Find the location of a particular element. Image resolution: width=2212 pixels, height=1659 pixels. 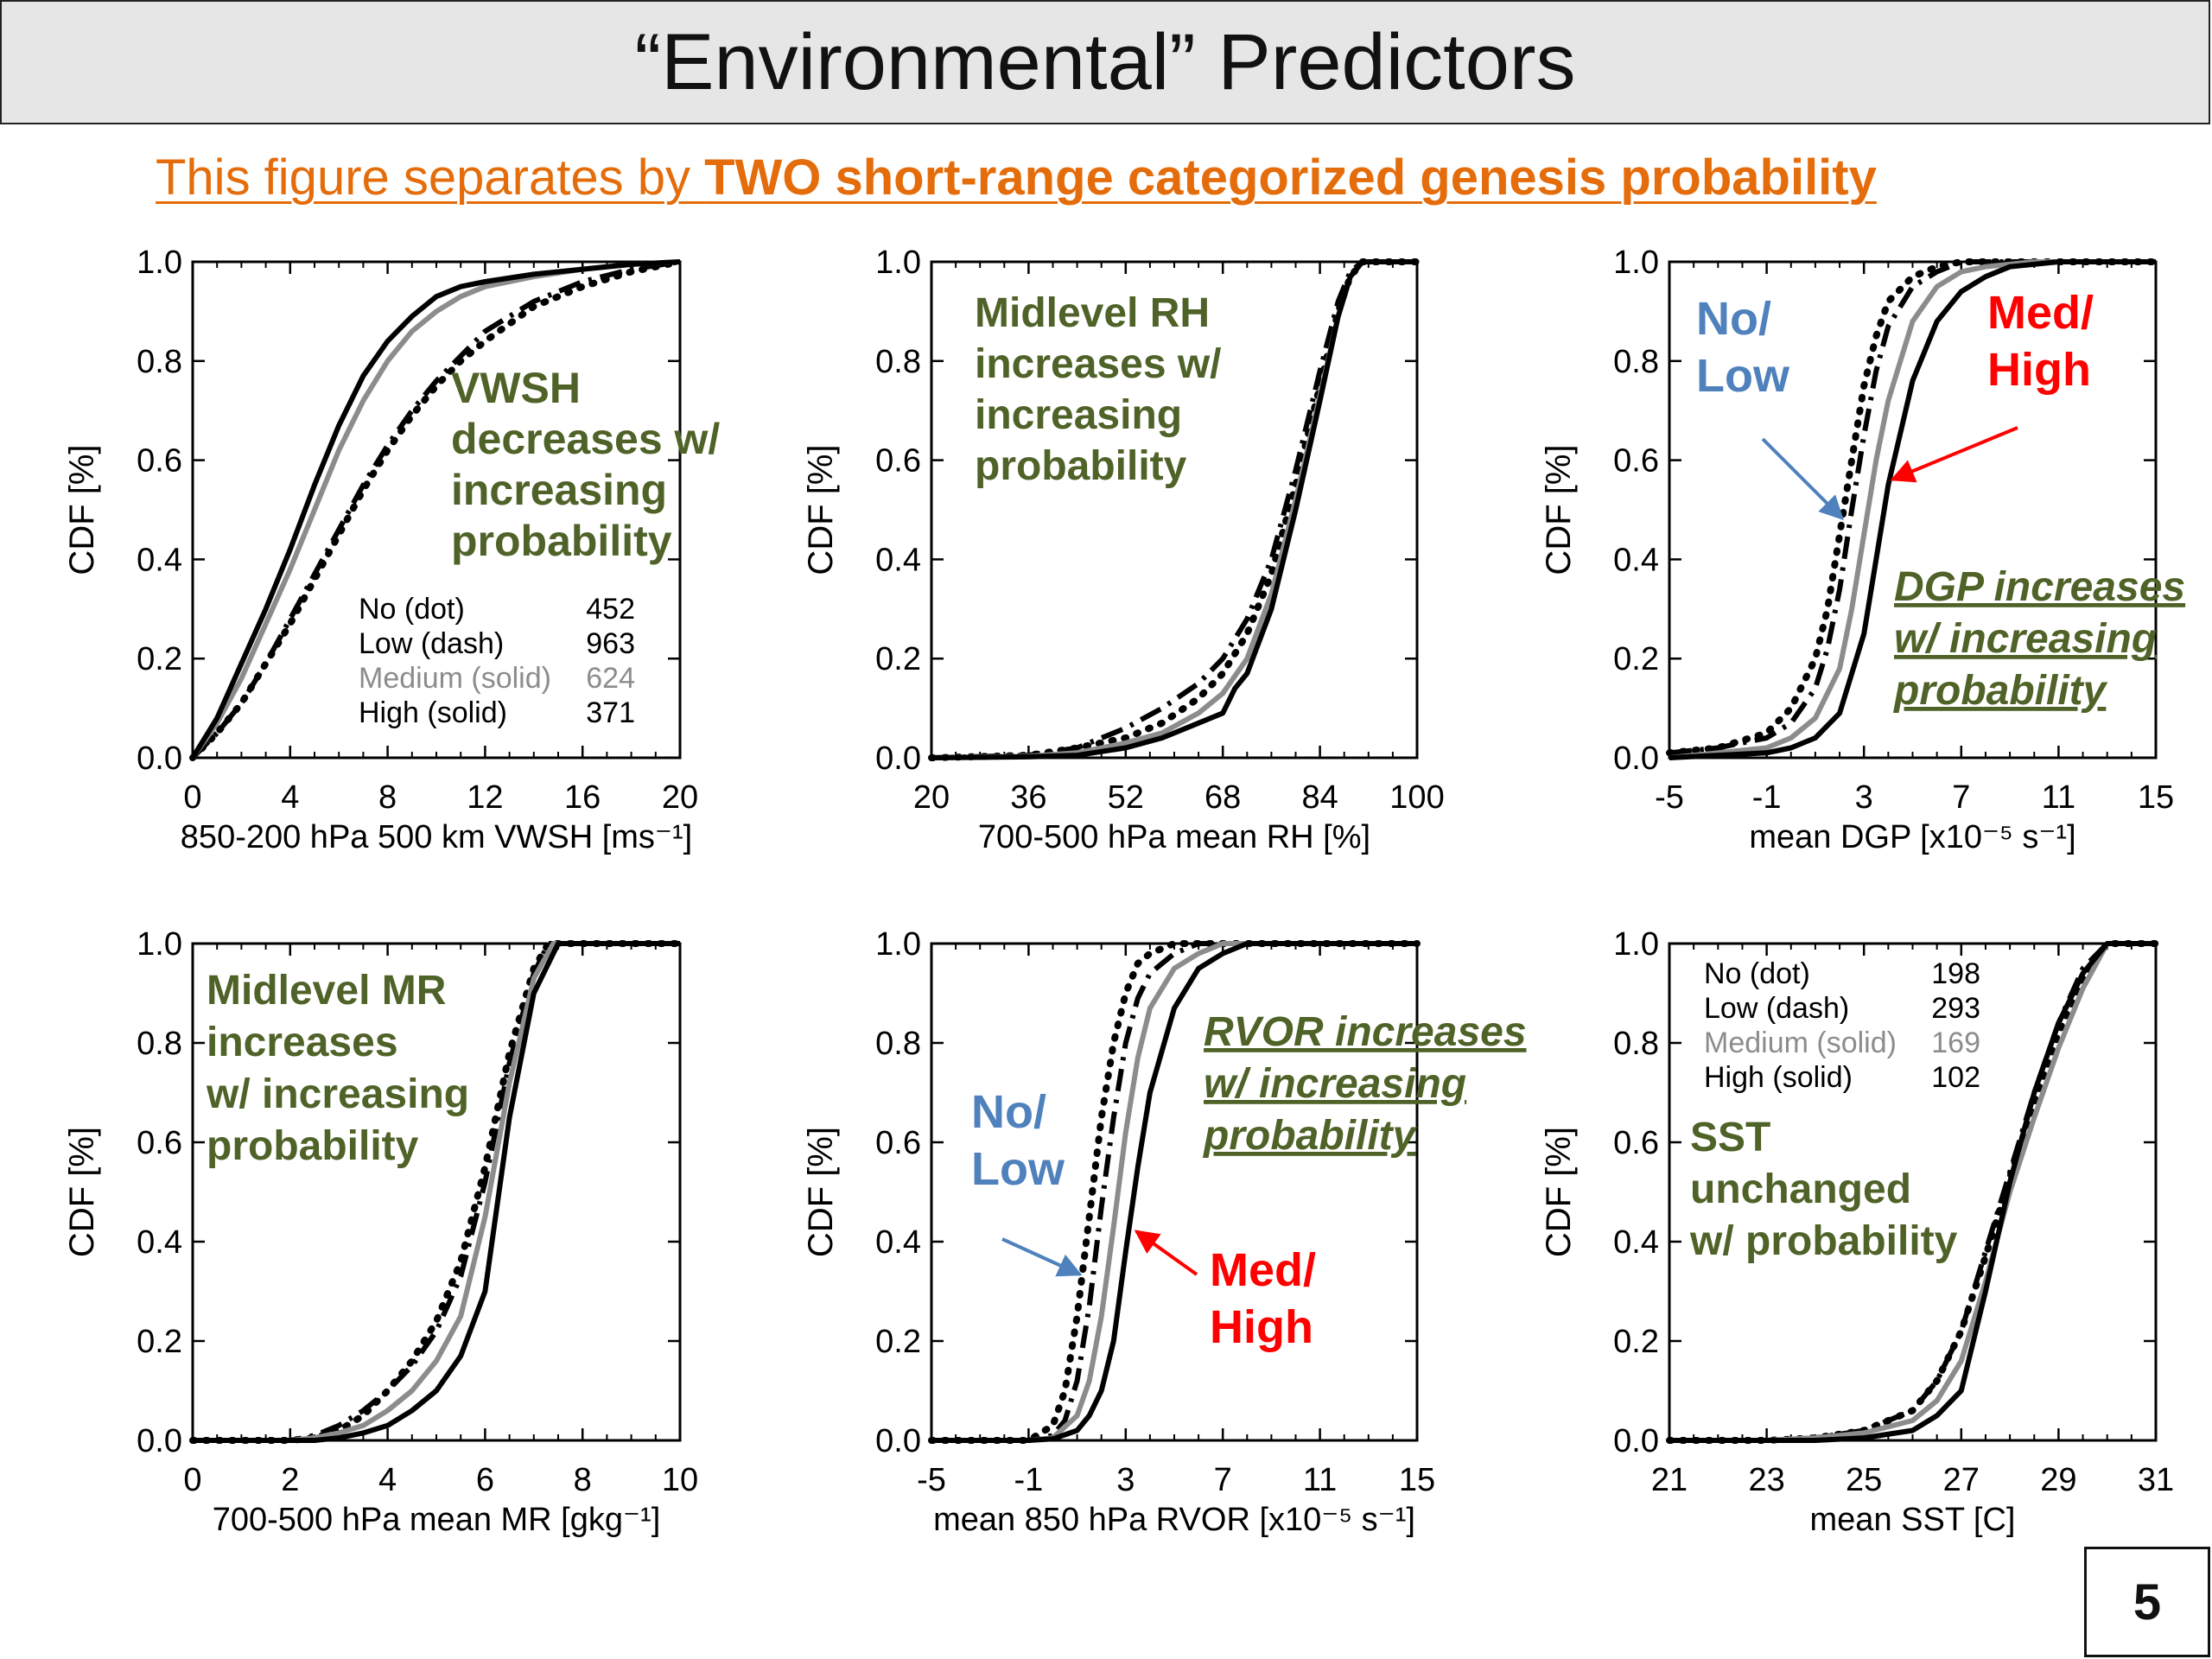

x-tick-label: 52 is located at coordinates (1126, 797).